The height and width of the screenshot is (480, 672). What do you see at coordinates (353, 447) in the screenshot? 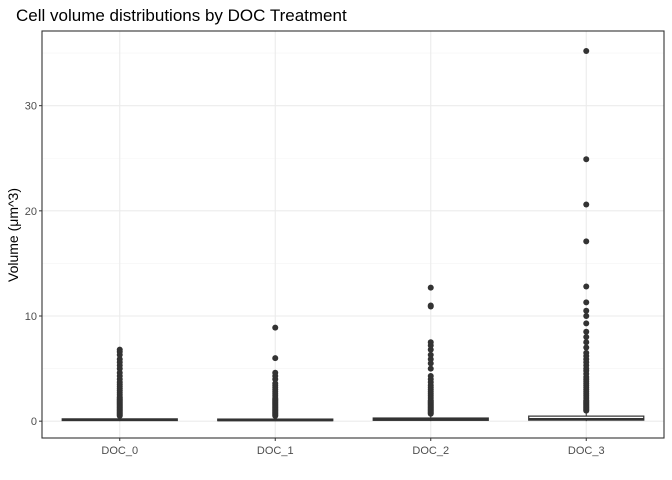
I see `x-axis: DOC_0 DOC_1 DOC_2 DOC_3` at bounding box center [353, 447].